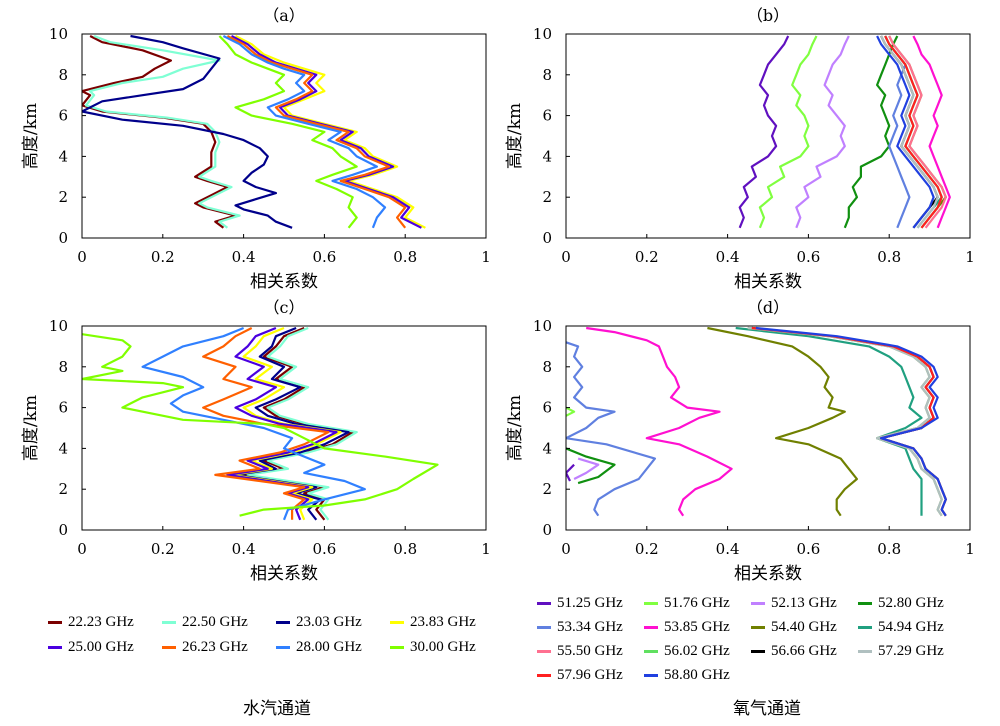 The width and height of the screenshot is (1000, 726). What do you see at coordinates (284, 307) in the screenshot?
I see `panel-label: （c）` at bounding box center [284, 307].